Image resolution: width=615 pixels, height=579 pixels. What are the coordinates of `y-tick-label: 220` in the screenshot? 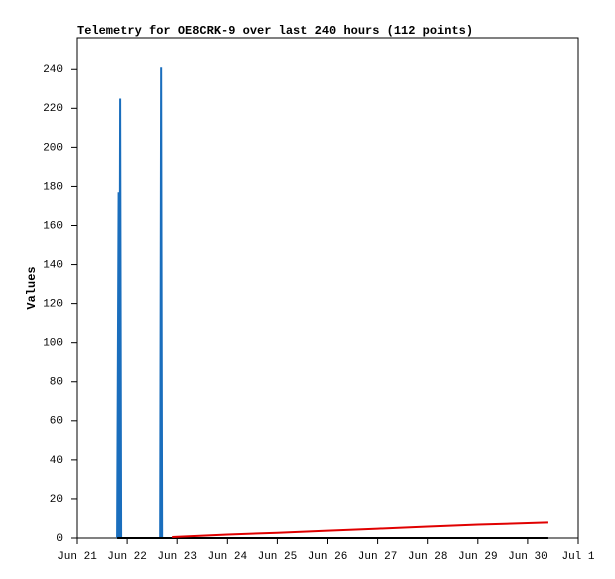 It's located at (53, 109).